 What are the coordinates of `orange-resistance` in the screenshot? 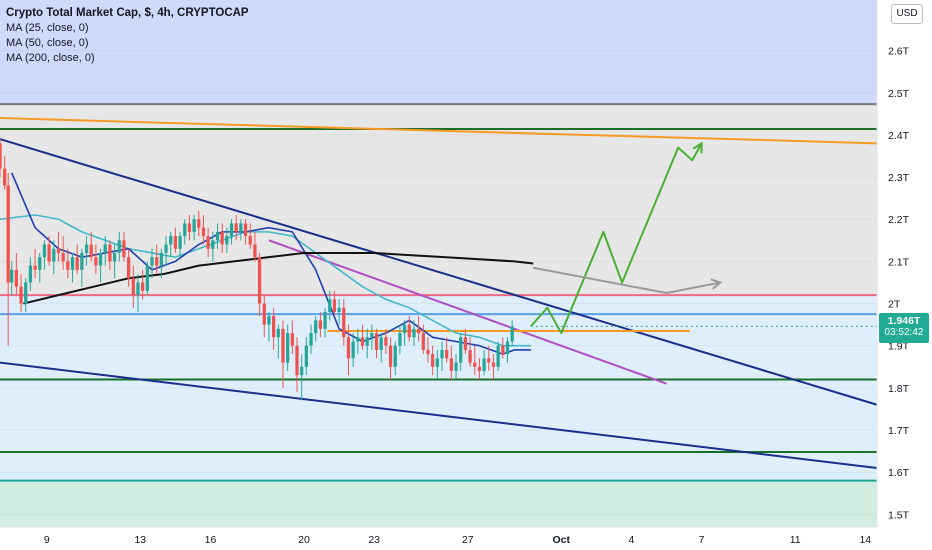 It's located at (439, 131).